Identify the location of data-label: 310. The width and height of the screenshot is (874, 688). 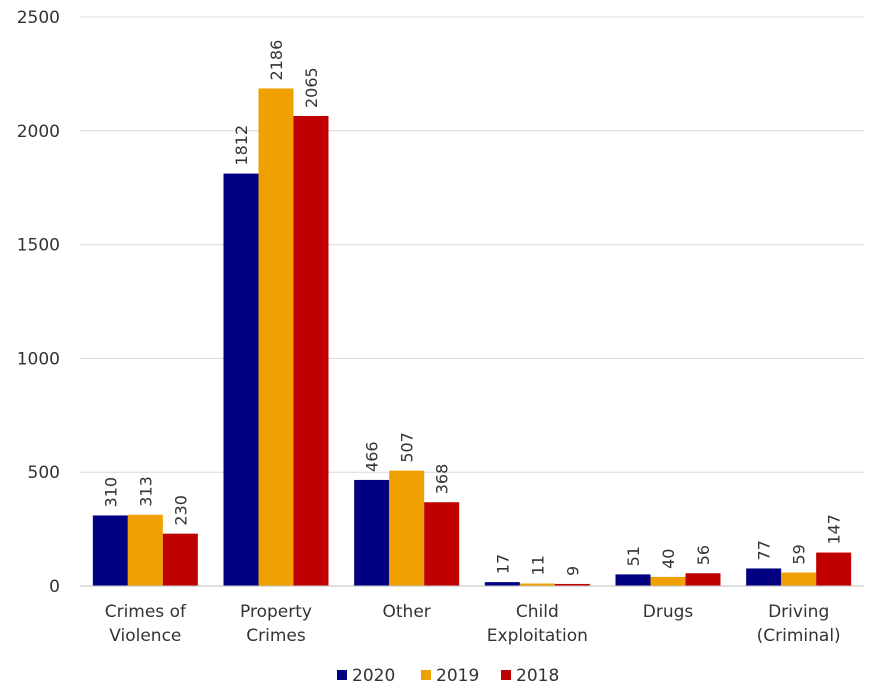
(110, 492).